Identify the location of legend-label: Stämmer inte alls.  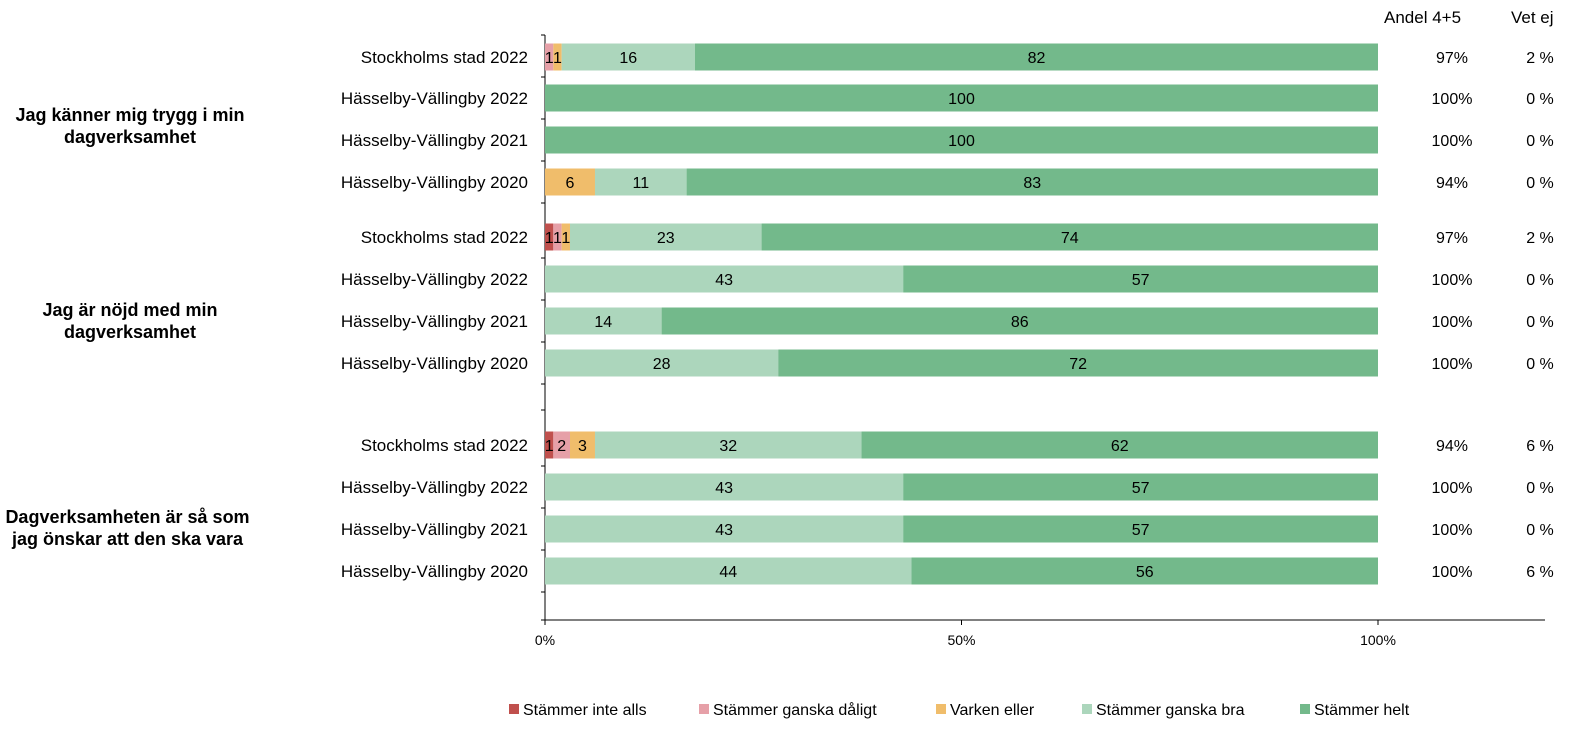
(585, 710).